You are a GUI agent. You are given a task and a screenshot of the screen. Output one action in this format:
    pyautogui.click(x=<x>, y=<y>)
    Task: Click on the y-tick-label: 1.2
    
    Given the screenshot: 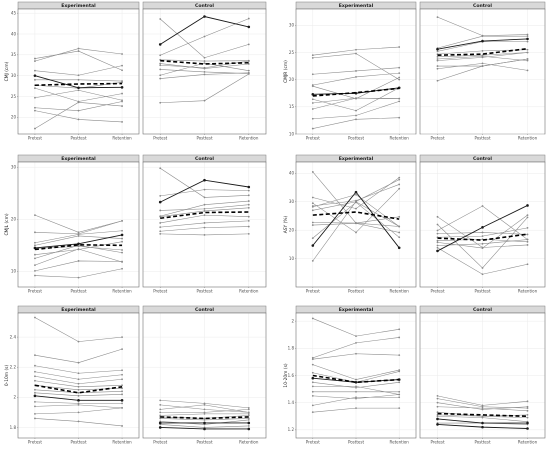 What is the action you would take?
    pyautogui.click(x=291, y=429)
    